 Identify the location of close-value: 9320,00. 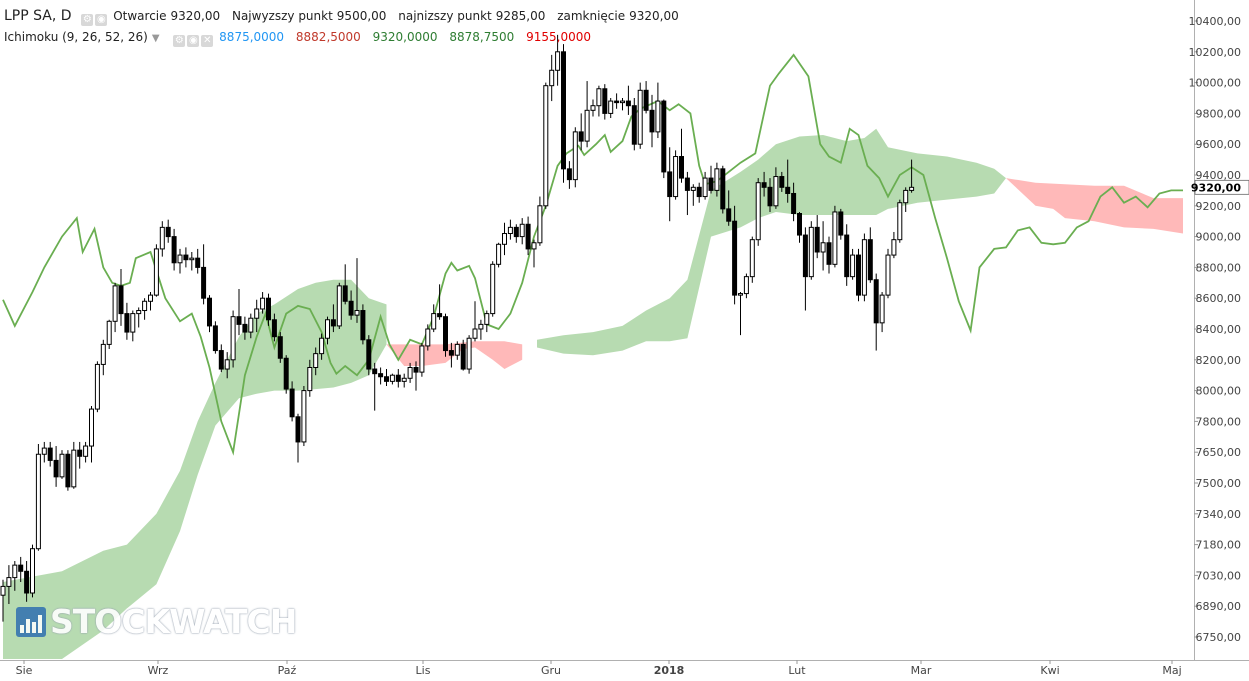
(654, 16).